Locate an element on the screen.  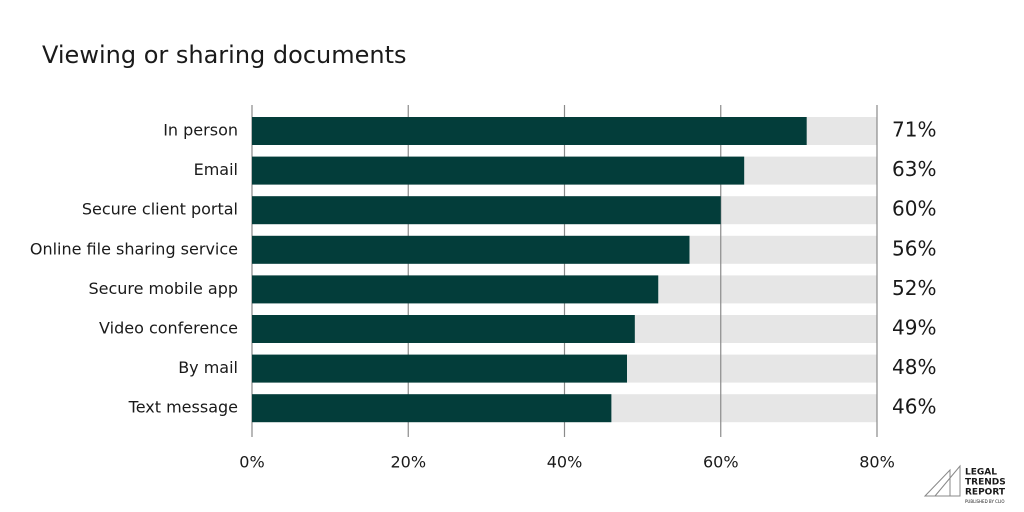
y-tick-label: By mail is located at coordinates (208, 367).